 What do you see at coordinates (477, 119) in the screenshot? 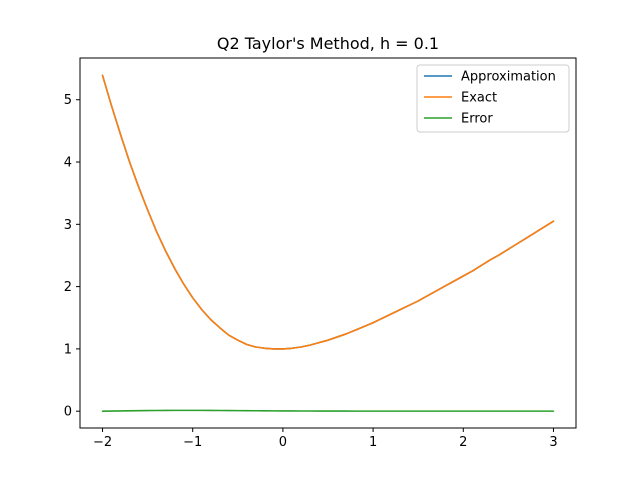
I see `legend-label-error: Error` at bounding box center [477, 119].